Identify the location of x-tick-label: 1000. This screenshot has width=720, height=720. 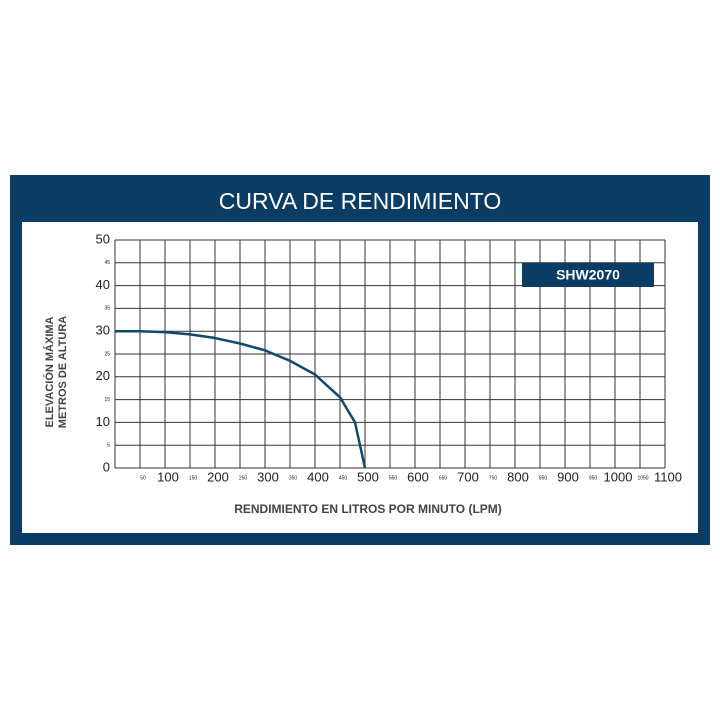
(618, 476).